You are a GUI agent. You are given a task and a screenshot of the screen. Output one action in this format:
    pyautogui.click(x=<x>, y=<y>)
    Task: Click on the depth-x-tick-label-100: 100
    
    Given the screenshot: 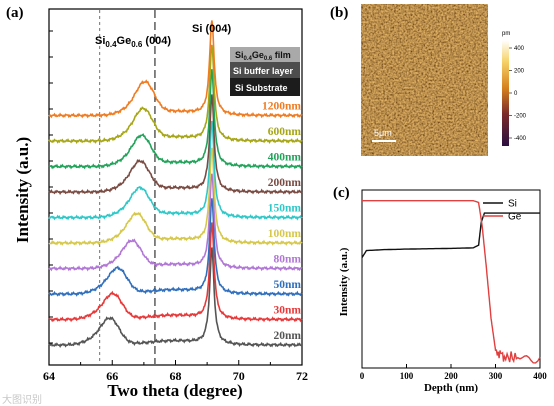 What is the action you would take?
    pyautogui.click(x=407, y=376)
    